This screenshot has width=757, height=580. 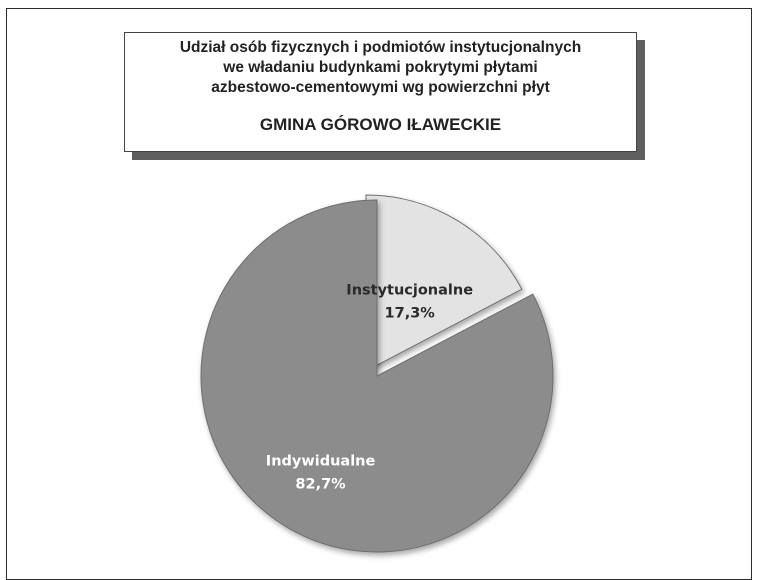 I want to click on chart-title-line-2: we władaniu budynkami pokrytymi płytami, so click(x=380, y=67).